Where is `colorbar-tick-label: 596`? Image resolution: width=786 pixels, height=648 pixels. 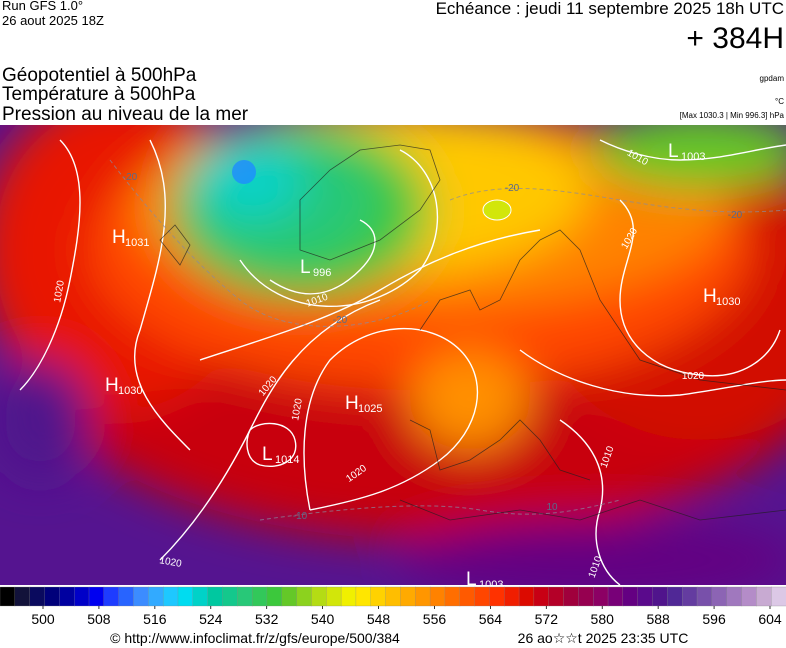
colorbar-tick-label: 596 is located at coordinates (714, 619).